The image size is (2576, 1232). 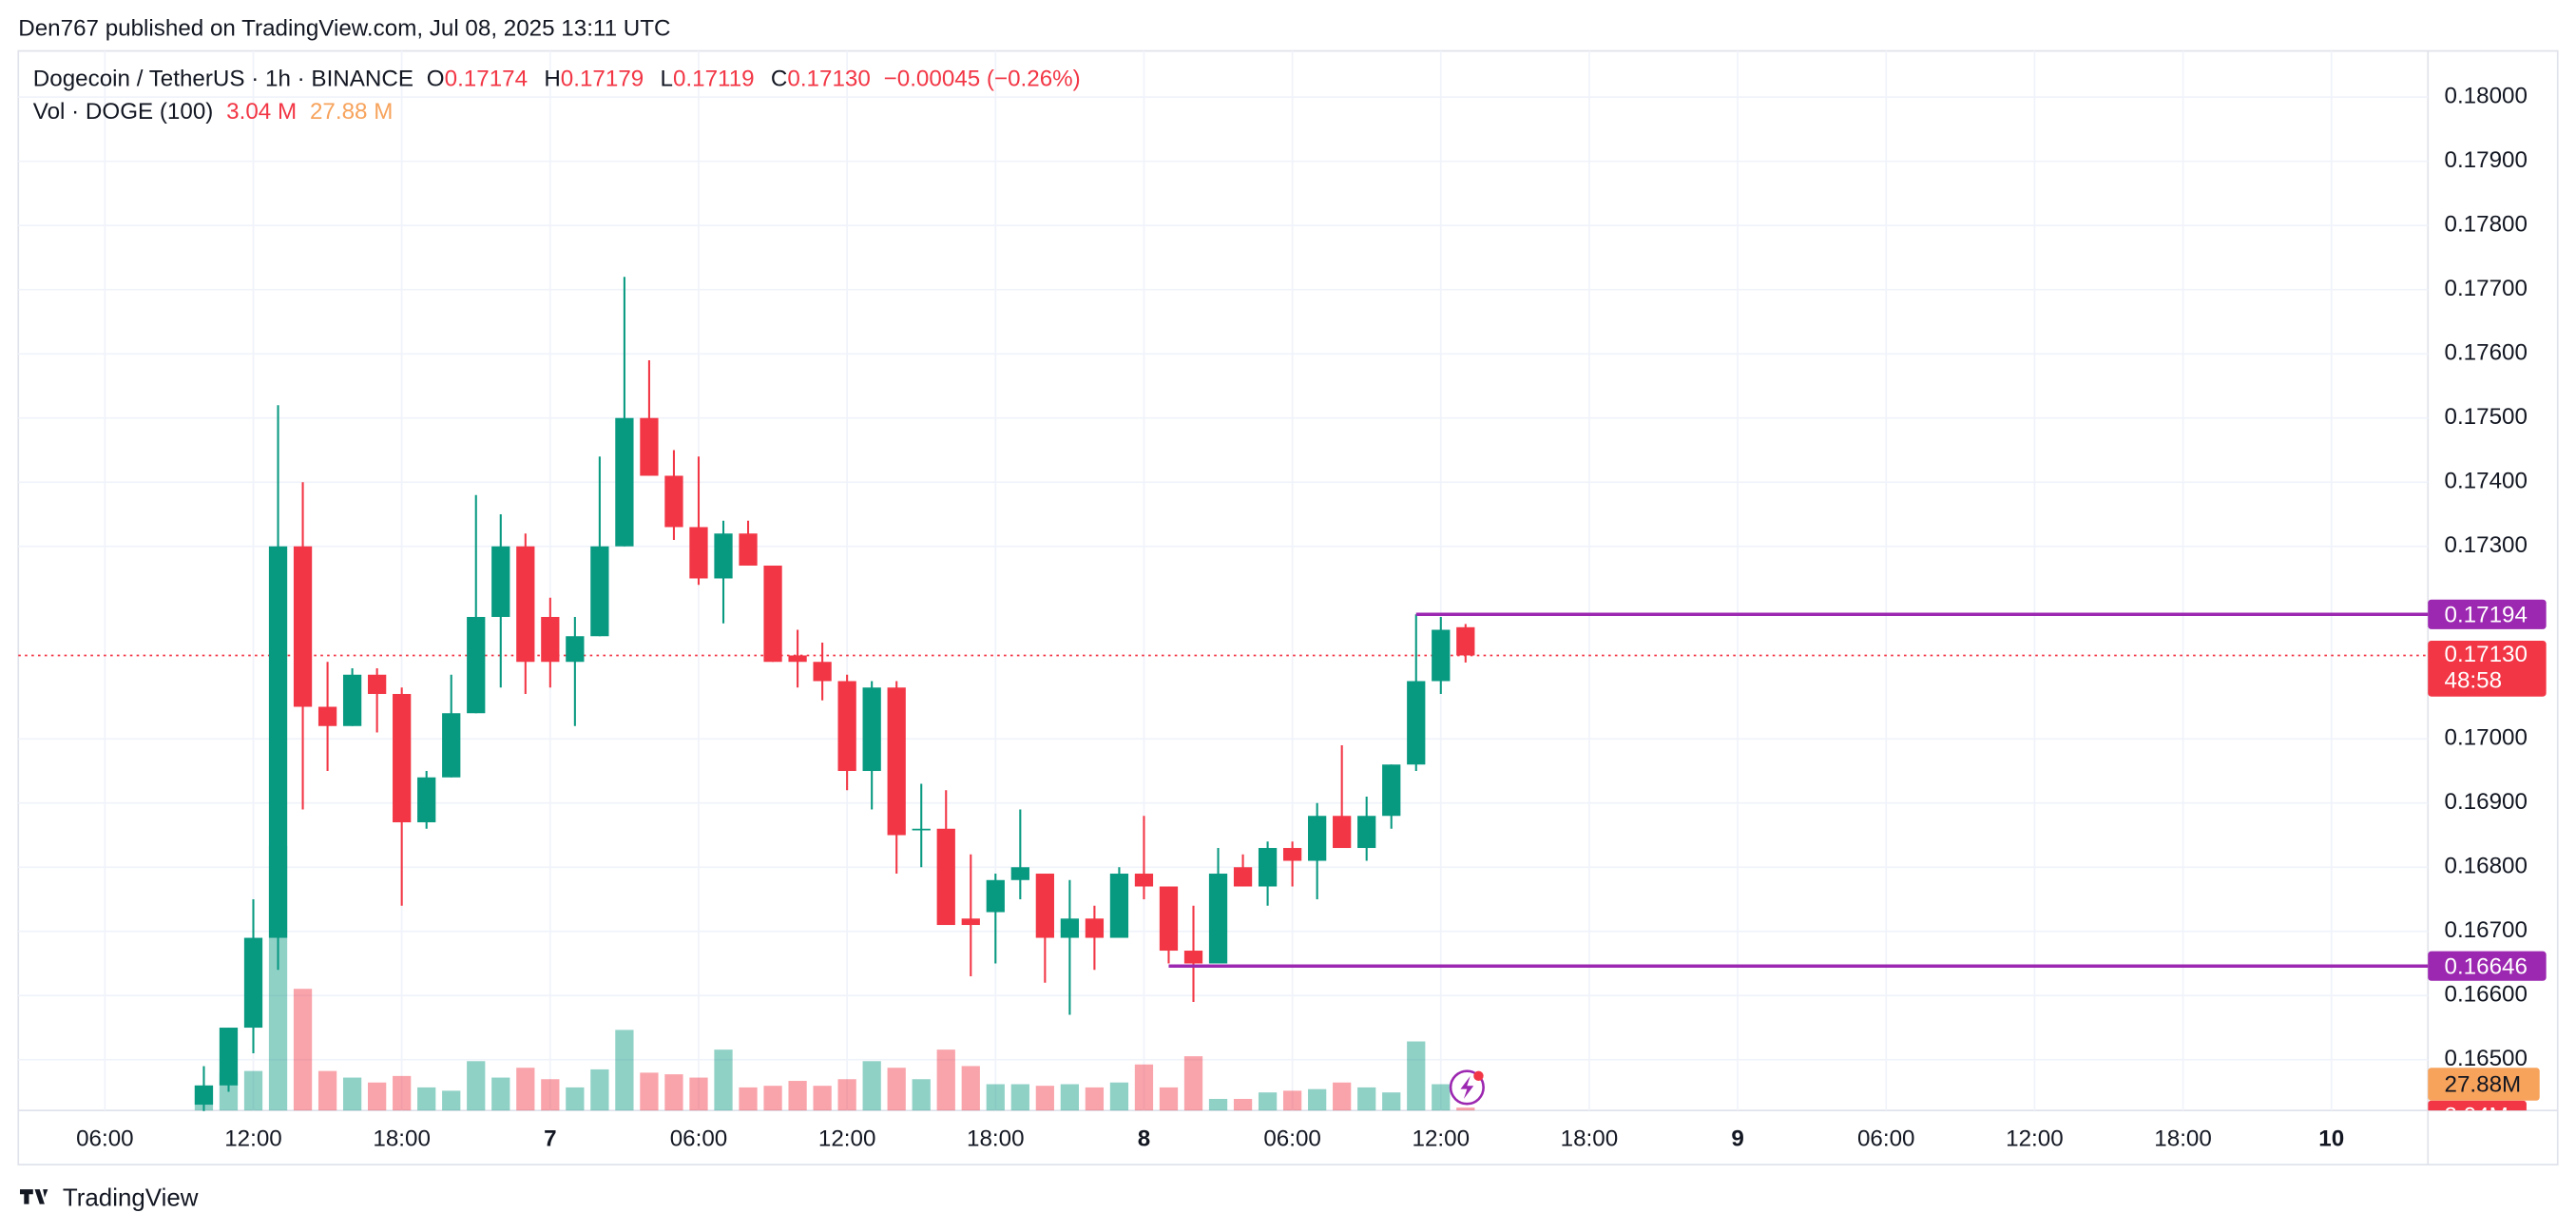 What do you see at coordinates (2486, 353) in the screenshot?
I see `y-tick-label: 0.17600` at bounding box center [2486, 353].